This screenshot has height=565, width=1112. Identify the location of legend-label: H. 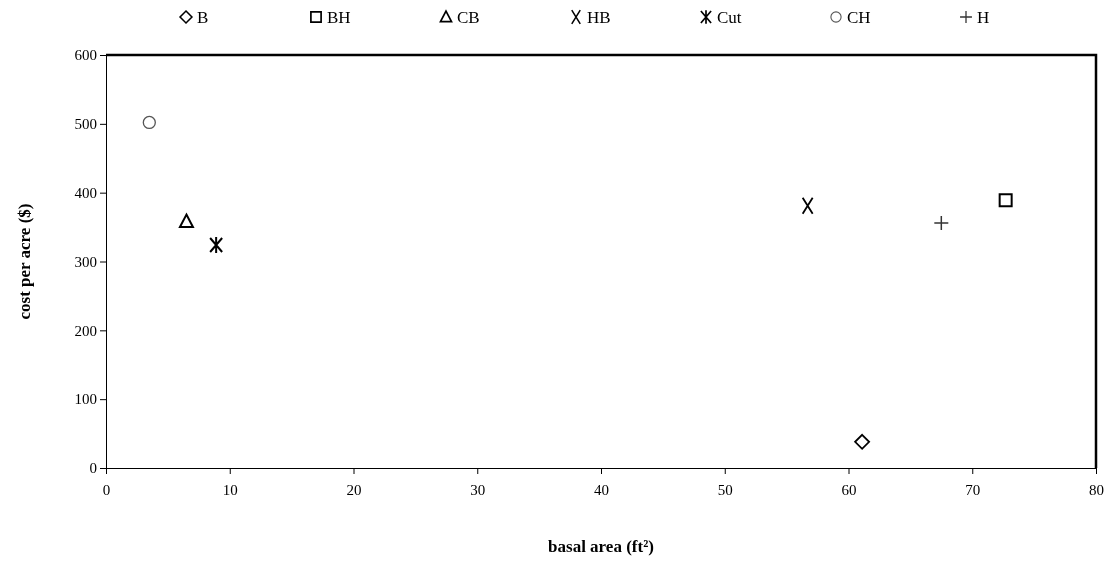
(983, 17).